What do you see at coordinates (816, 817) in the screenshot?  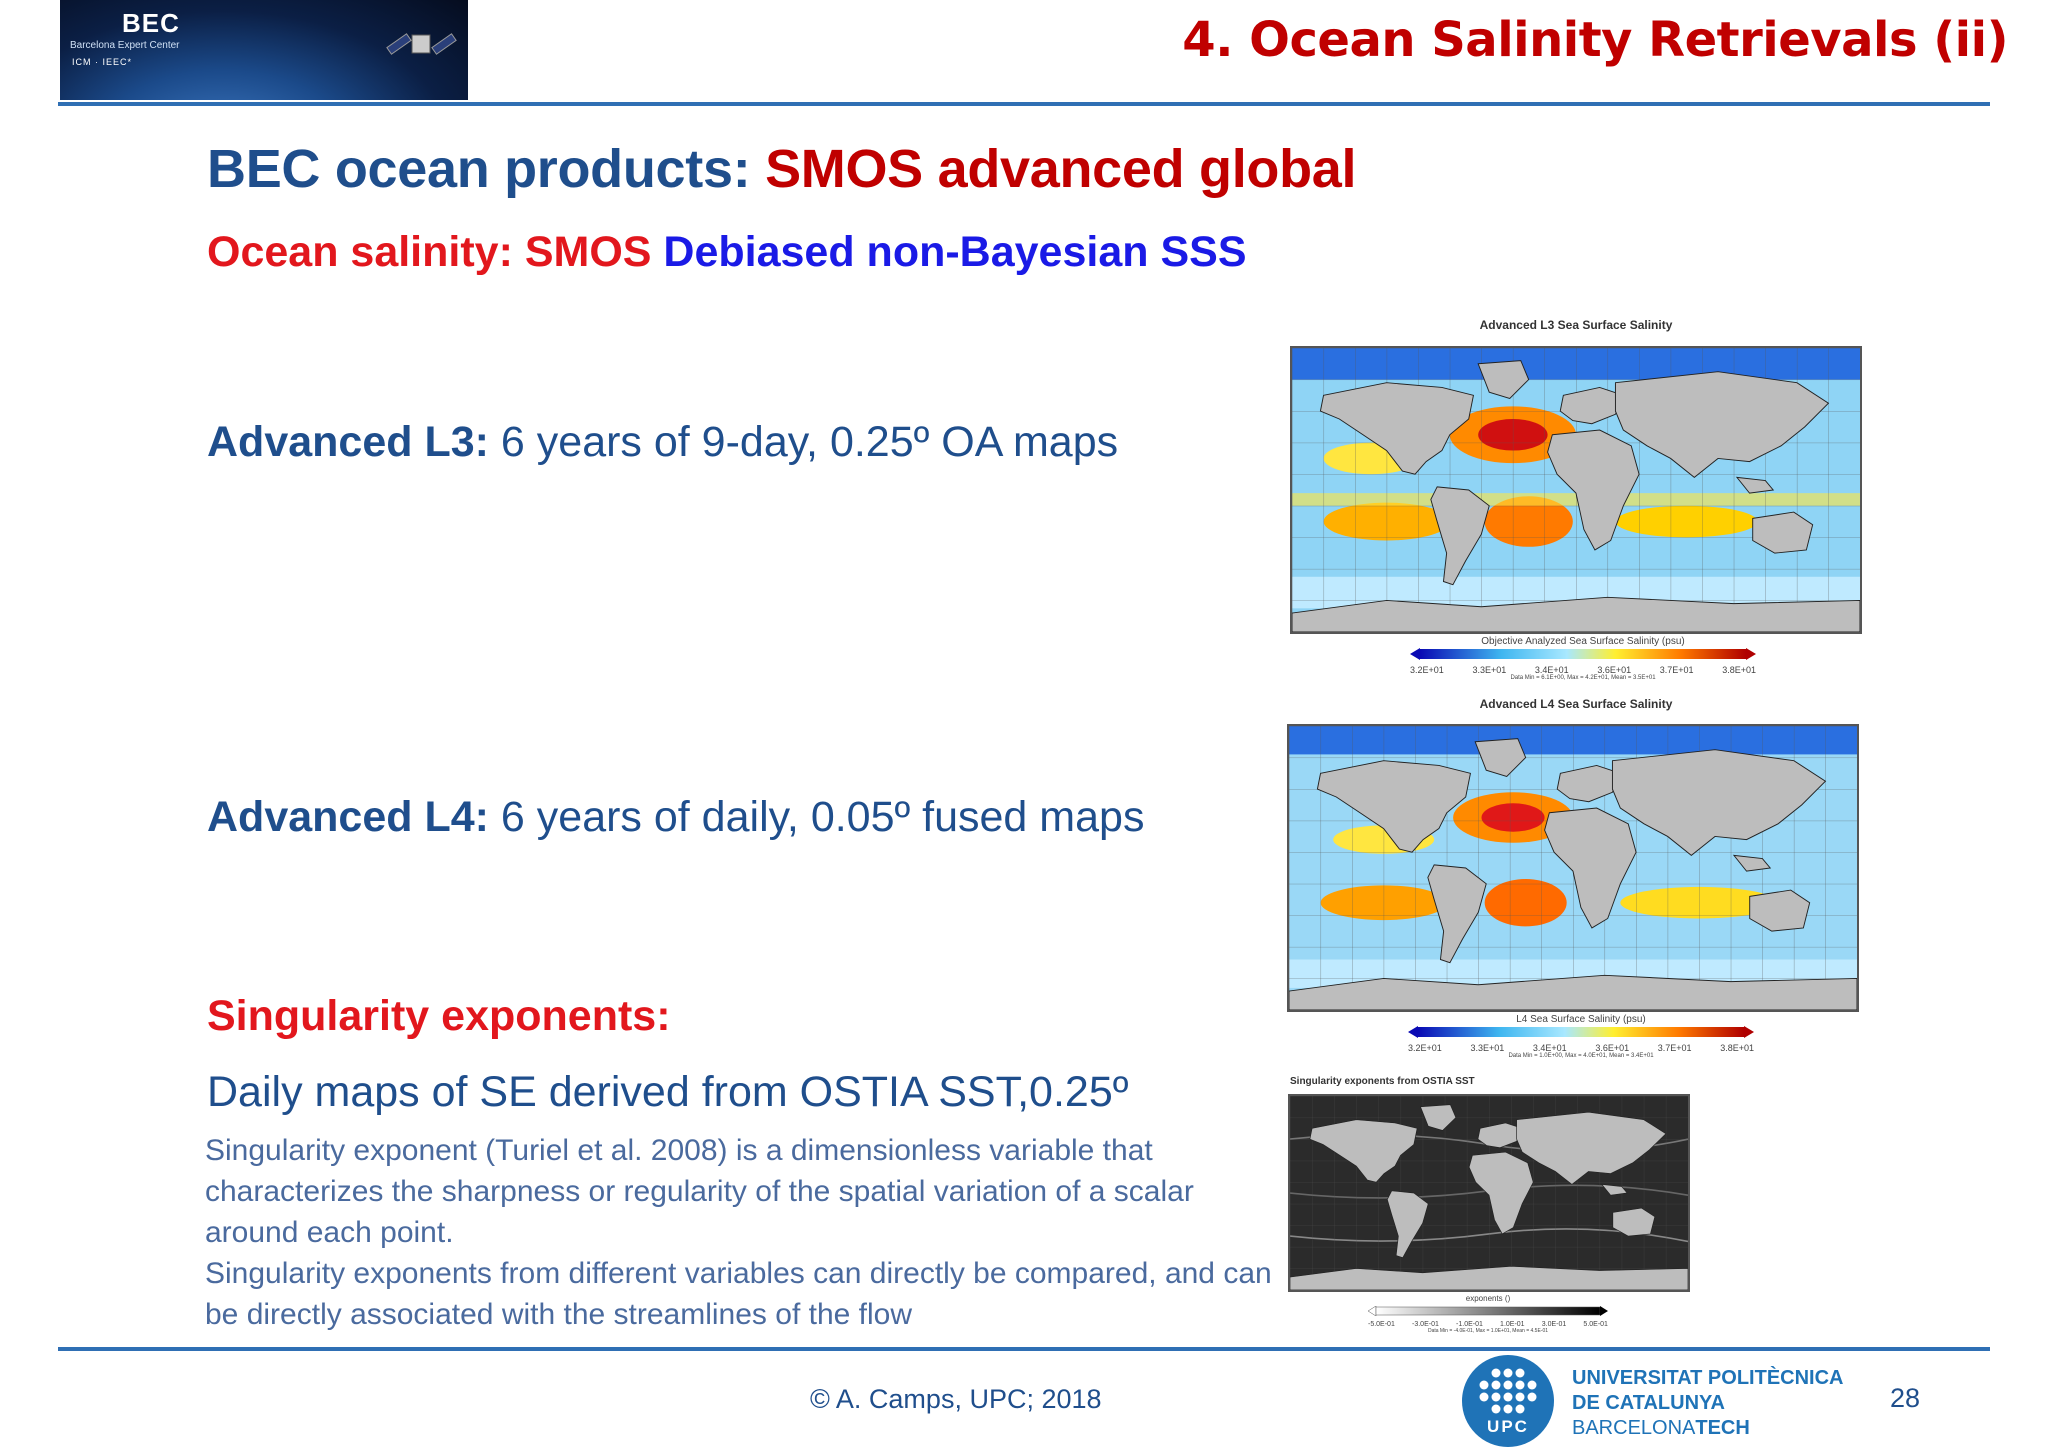 I see `l4-text: 6 years of daily, 0.05º fused maps` at bounding box center [816, 817].